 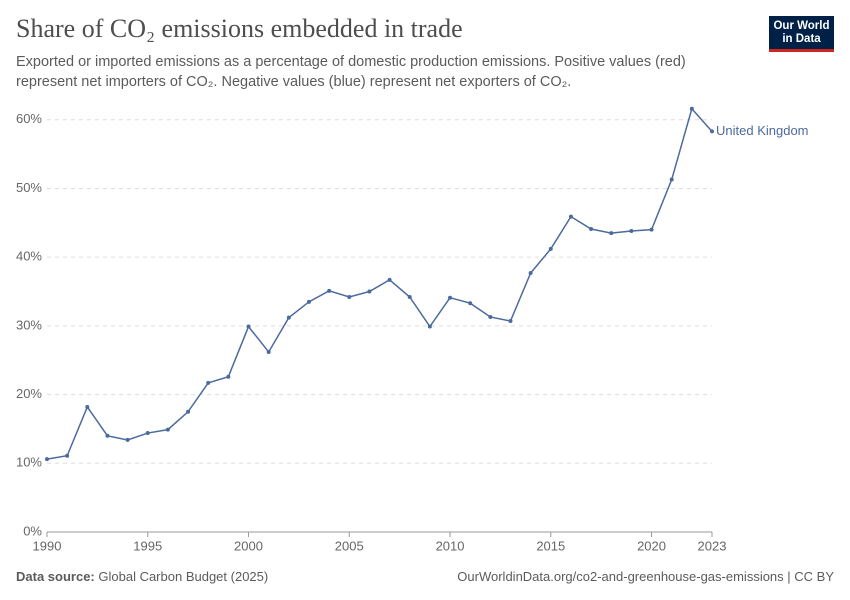 I want to click on y-tick-label: 0%, so click(x=32, y=530).